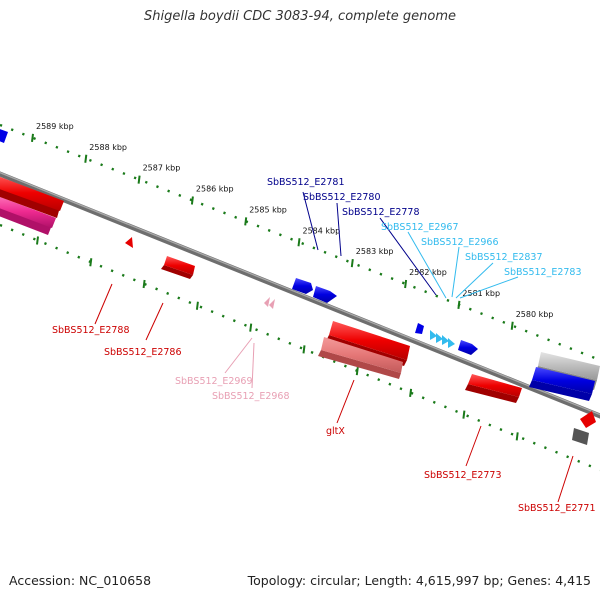  Describe the element at coordinates (381, 212) in the screenshot. I see `label-SbBS512_E2778: SbBS512_E2778` at that location.